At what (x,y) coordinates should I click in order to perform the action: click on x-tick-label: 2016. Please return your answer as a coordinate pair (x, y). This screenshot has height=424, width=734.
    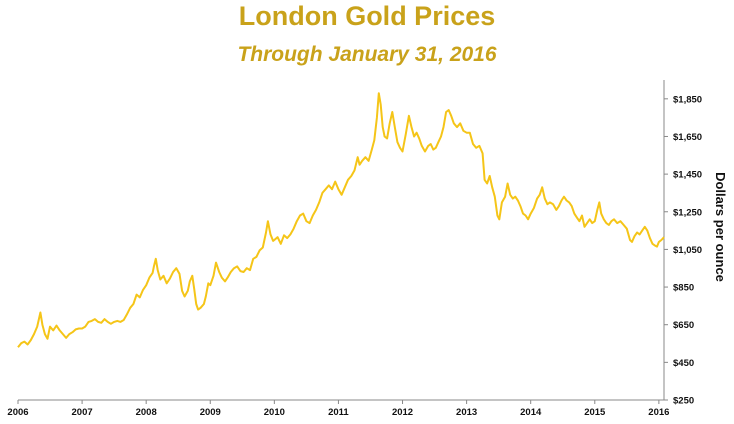
    Looking at the image, I should click on (658, 412).